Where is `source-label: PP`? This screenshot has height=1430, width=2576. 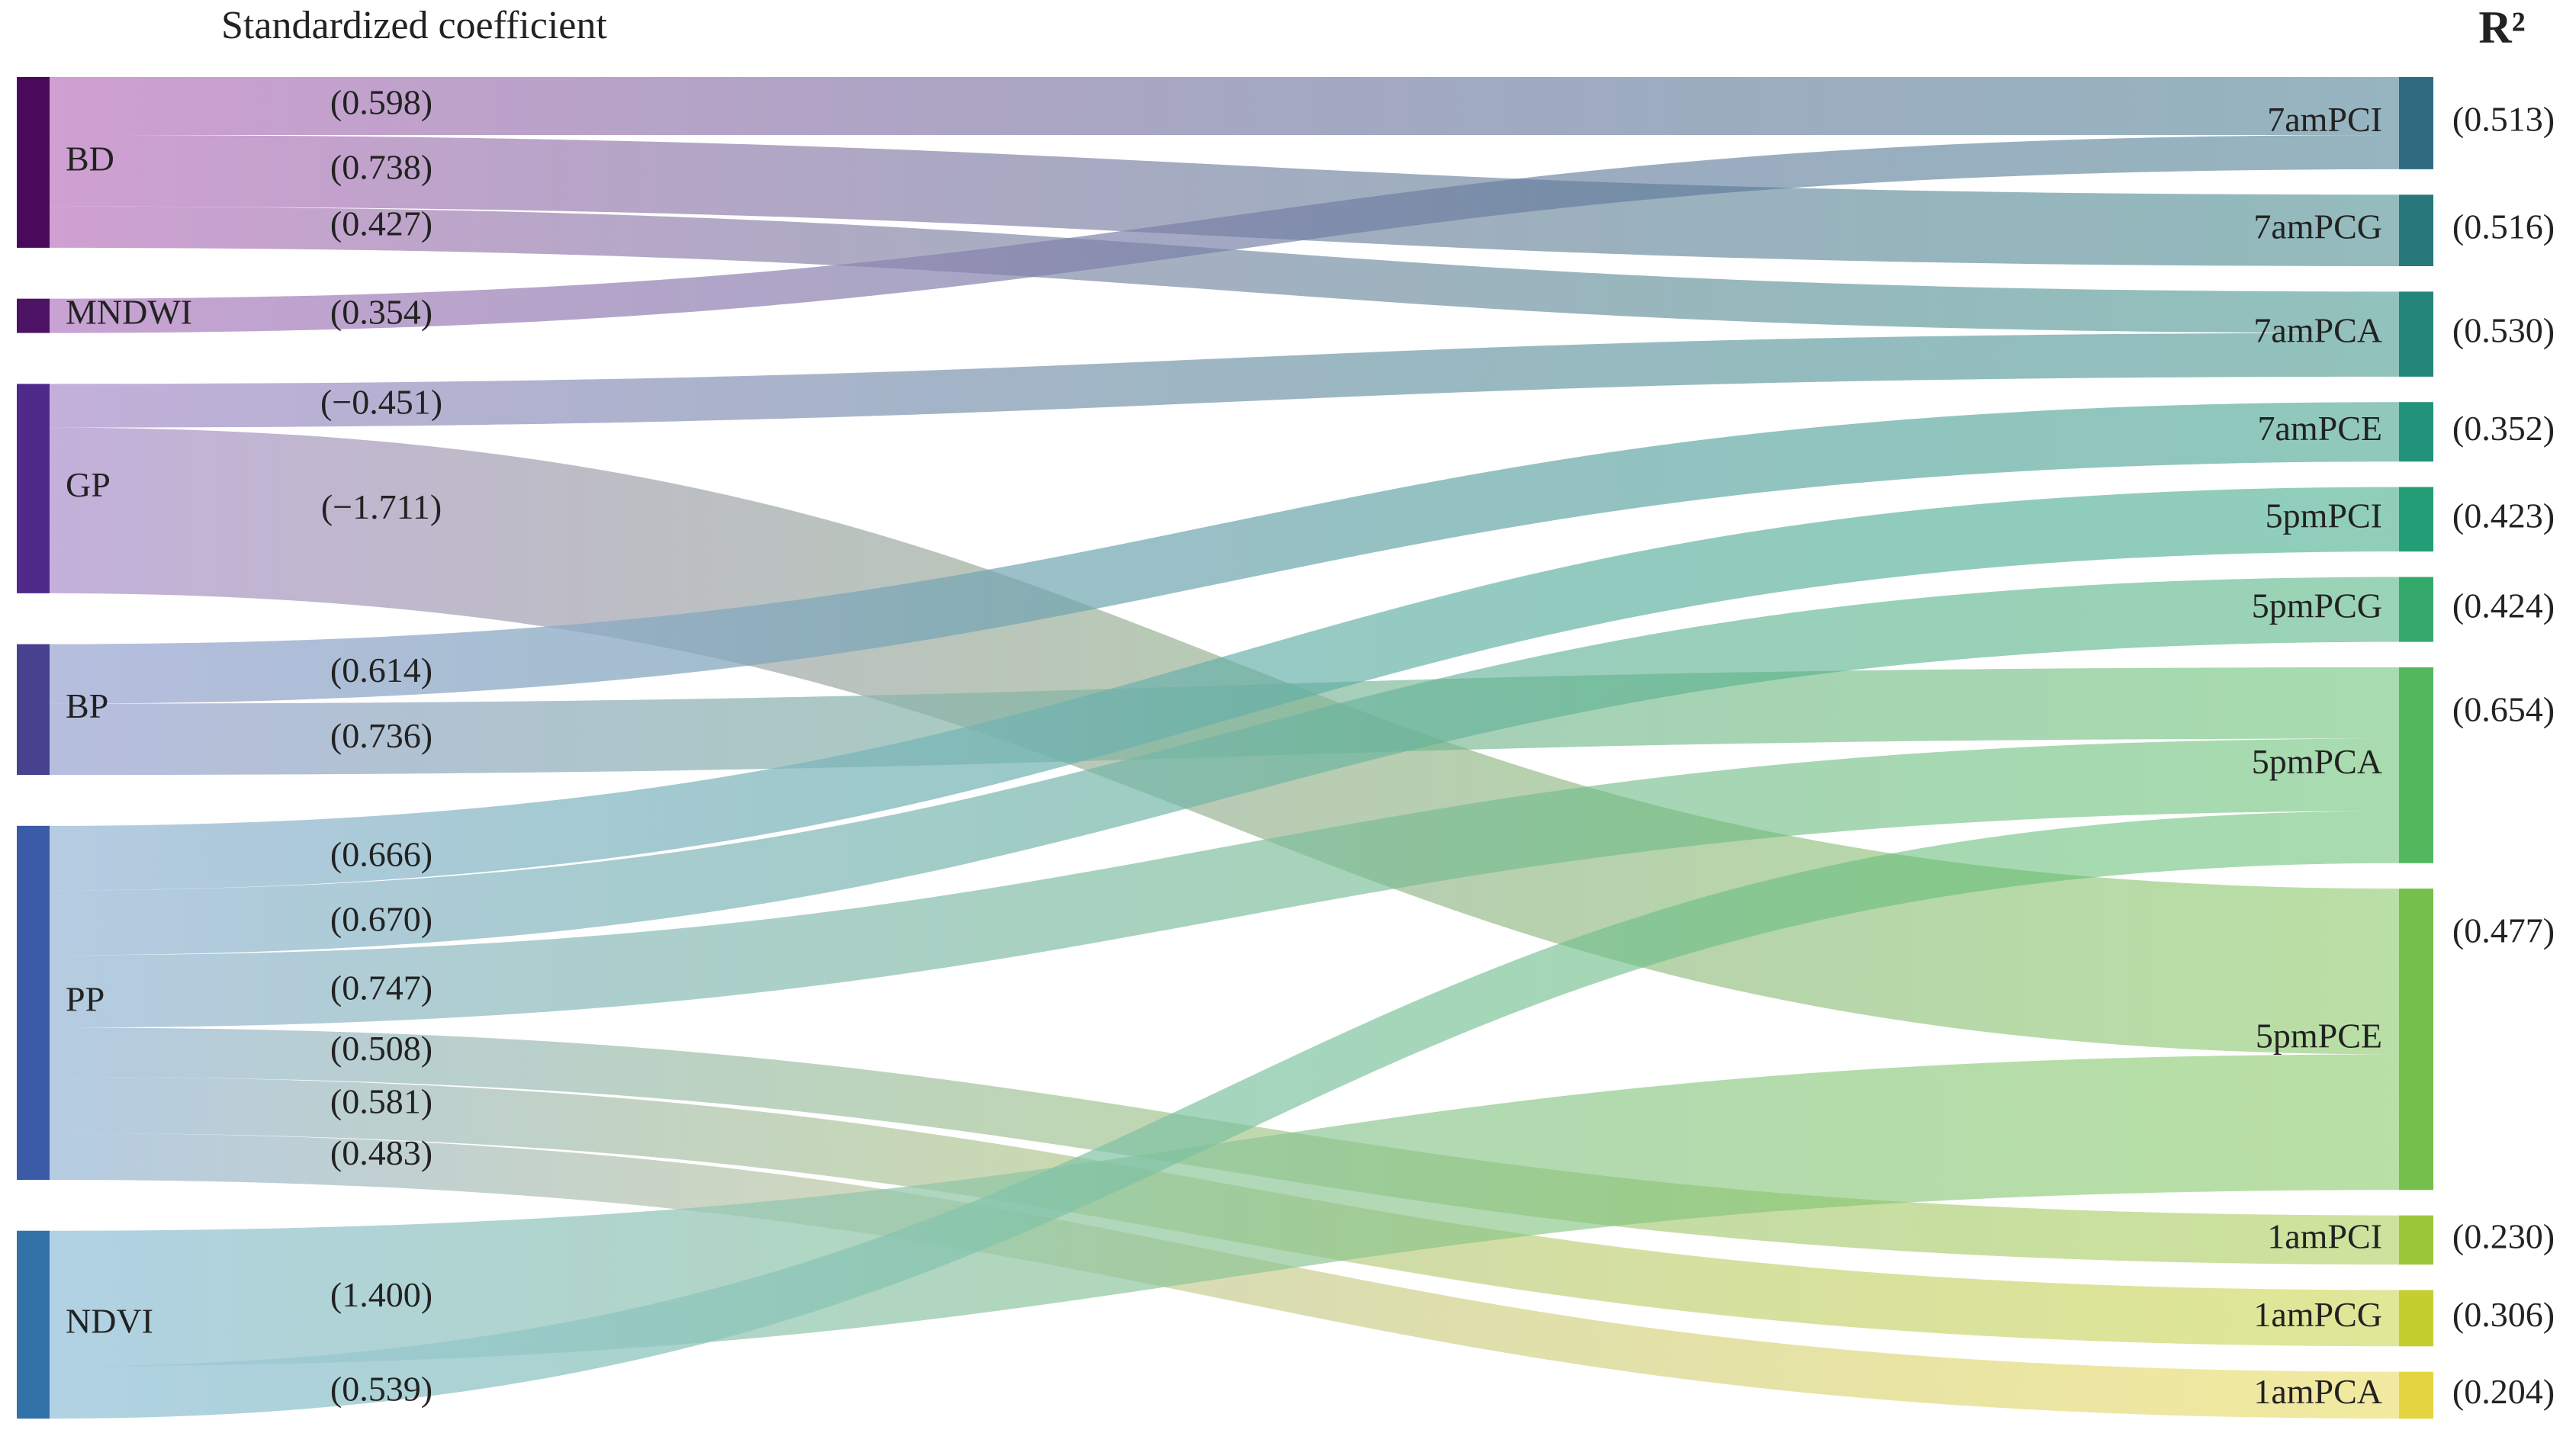 source-label: PP is located at coordinates (86, 998).